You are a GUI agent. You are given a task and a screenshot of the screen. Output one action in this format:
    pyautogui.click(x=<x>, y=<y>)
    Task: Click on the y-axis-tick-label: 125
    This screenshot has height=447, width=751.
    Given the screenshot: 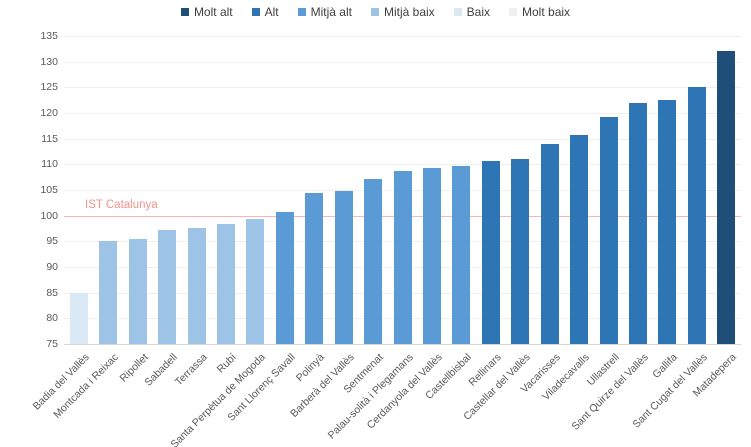 What is the action you would take?
    pyautogui.click(x=49, y=87)
    